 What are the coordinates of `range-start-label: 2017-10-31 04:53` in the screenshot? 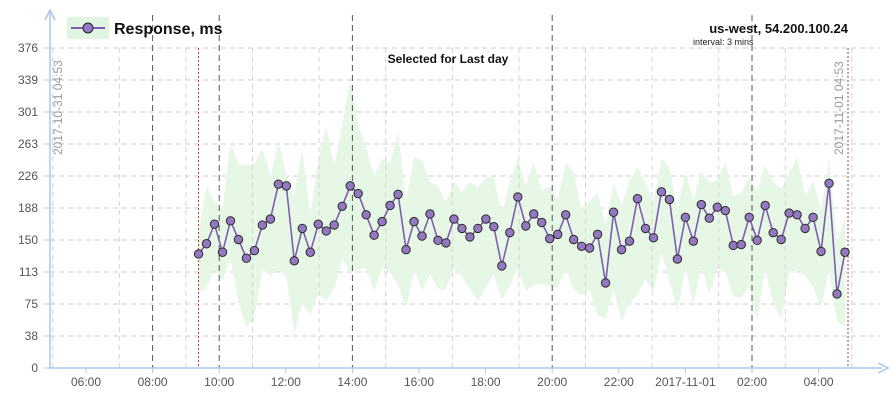 It's located at (58, 107).